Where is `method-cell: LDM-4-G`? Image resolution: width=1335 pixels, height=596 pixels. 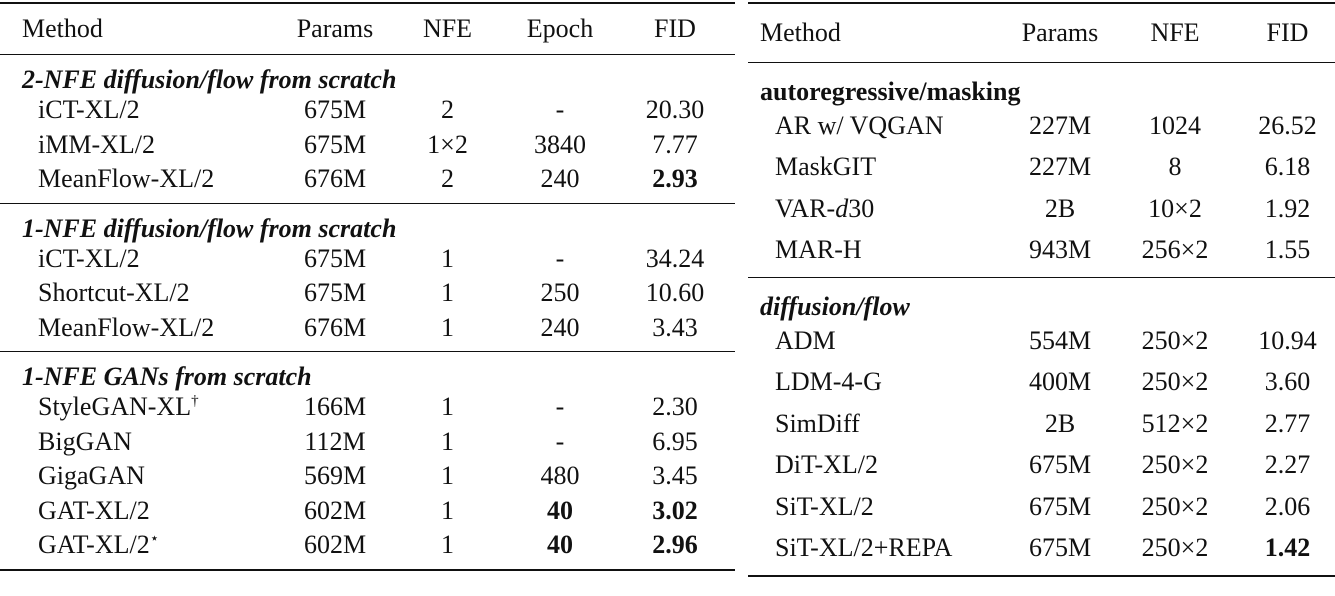 method-cell: LDM-4-G is located at coordinates (828, 382).